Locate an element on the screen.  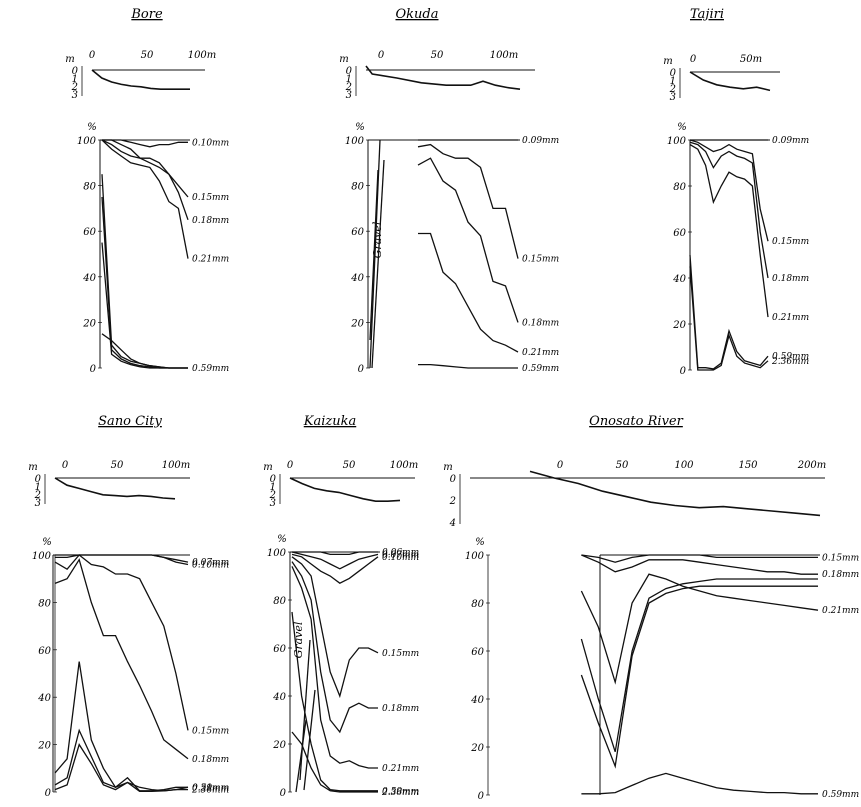
profile-x-tick: 150 is located at coordinates (748, 465).